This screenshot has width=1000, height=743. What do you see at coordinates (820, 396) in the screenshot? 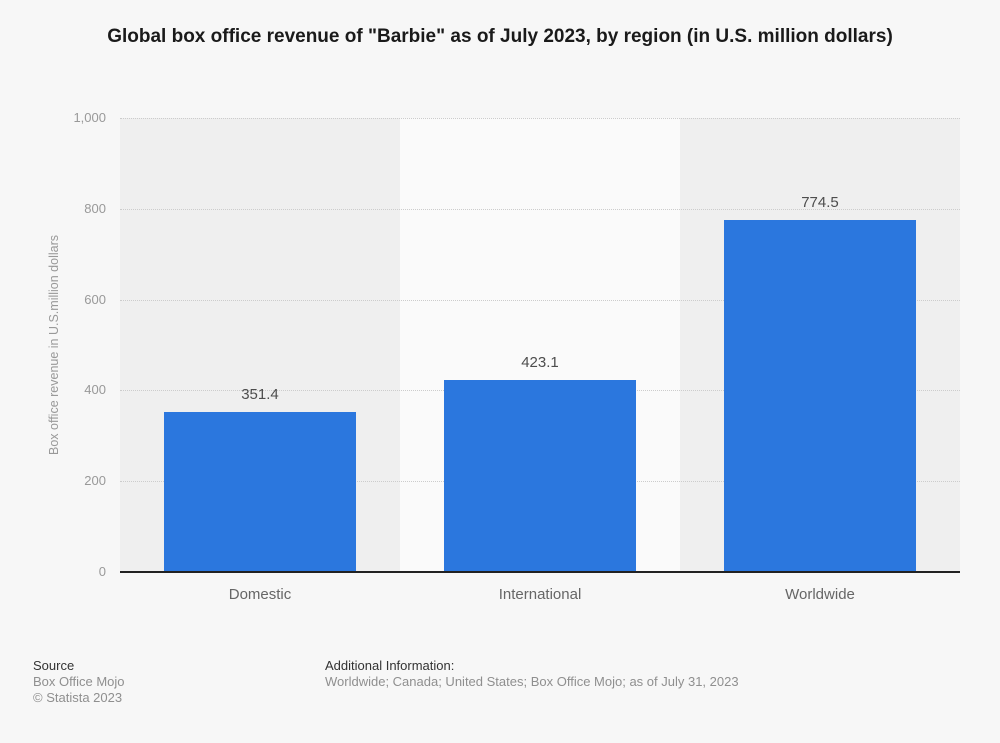
I see `bar-worldwide` at bounding box center [820, 396].